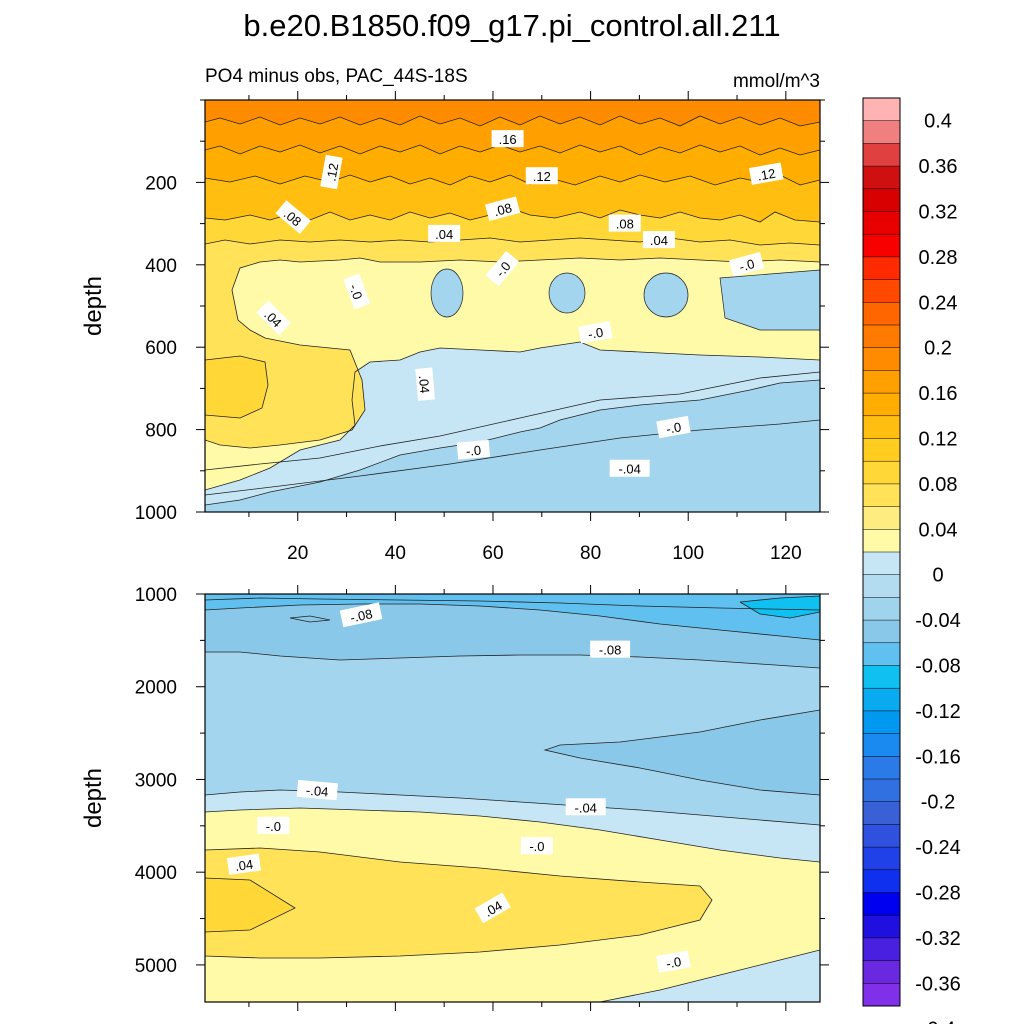  I want to click on upper-fill-orange-dark, so click(512, 113).